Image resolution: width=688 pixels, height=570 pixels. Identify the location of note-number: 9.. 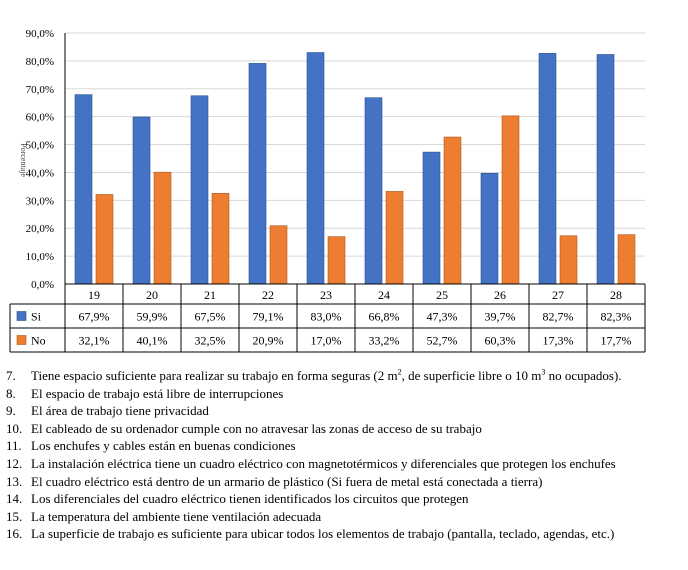
(11, 411).